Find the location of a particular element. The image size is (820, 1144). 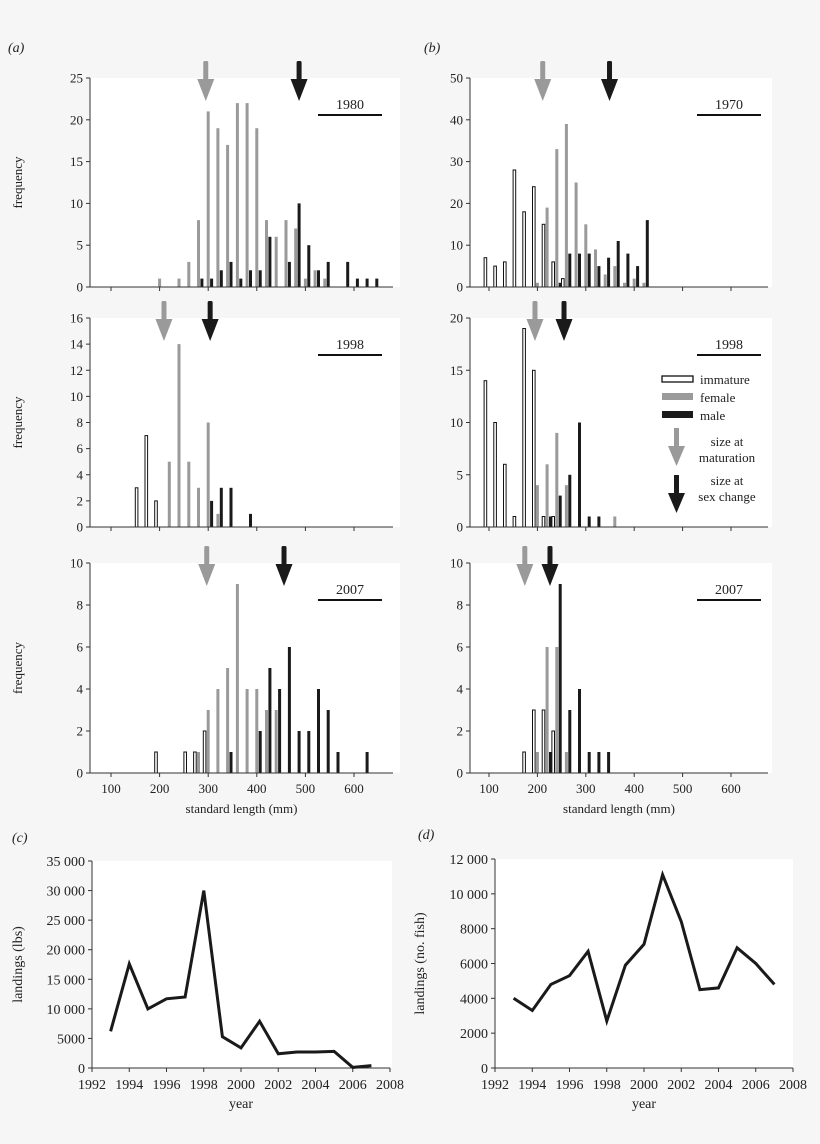

y-tick-label: 16 is located at coordinates (77, 318).